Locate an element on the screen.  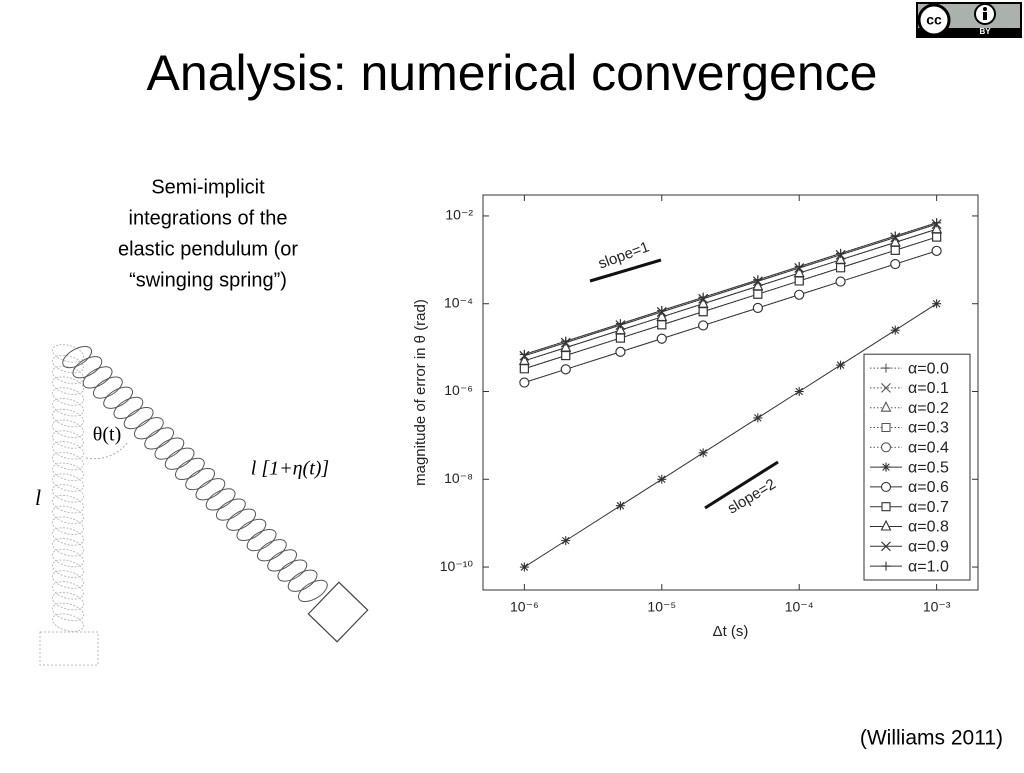
x-tick-label: 10⁻⁵ is located at coordinates (661, 607).